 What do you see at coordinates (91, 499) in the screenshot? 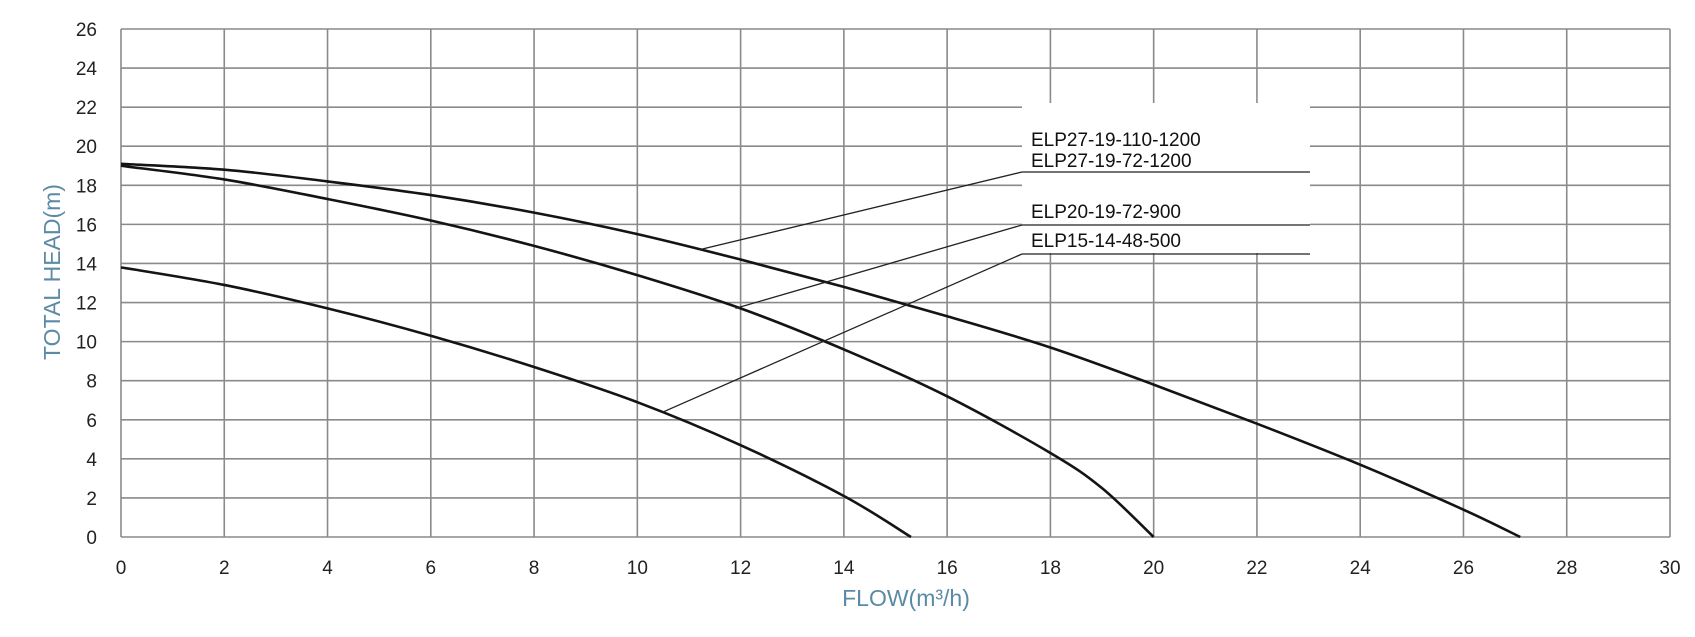
I see `y-tick-label-1: 2` at bounding box center [91, 499].